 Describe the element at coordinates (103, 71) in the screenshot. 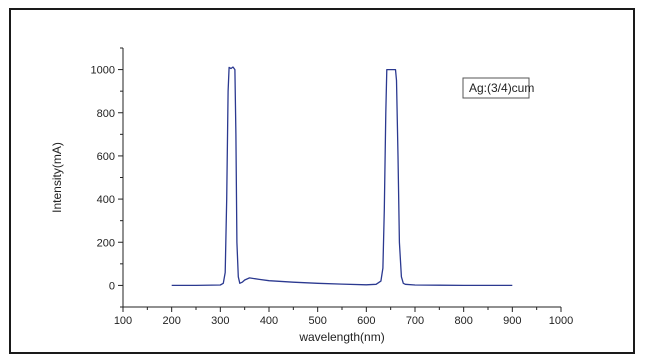

I see `y-tick-label: 1000` at that location.